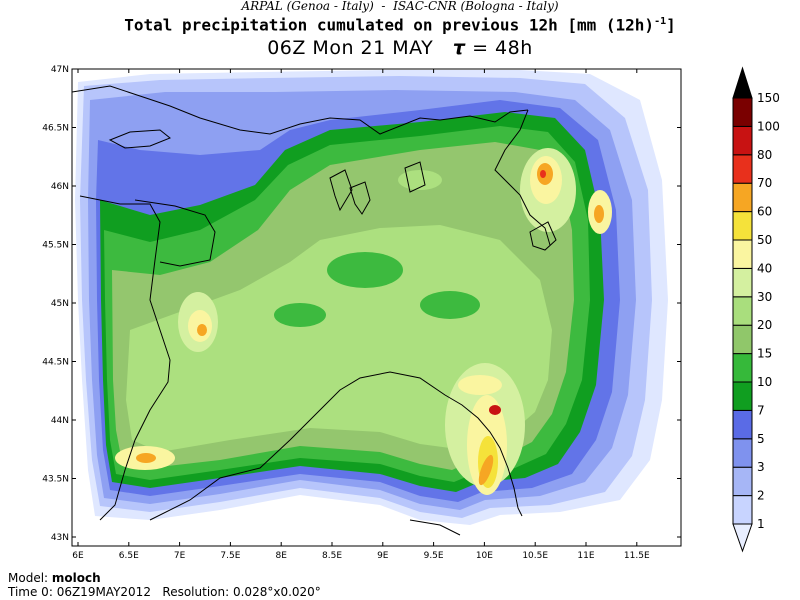 This screenshot has width=800, height=600. Describe the element at coordinates (585, 556) in the screenshot. I see `lon-tick-label: 11E` at that location.